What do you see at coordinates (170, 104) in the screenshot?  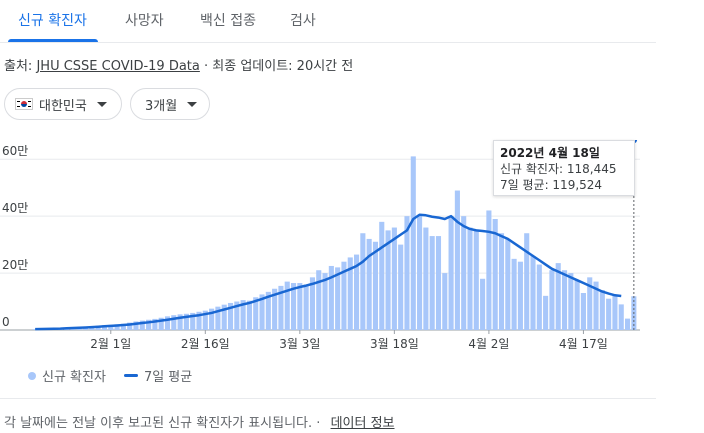 I see `range-dropdown: 3개월` at bounding box center [170, 104].